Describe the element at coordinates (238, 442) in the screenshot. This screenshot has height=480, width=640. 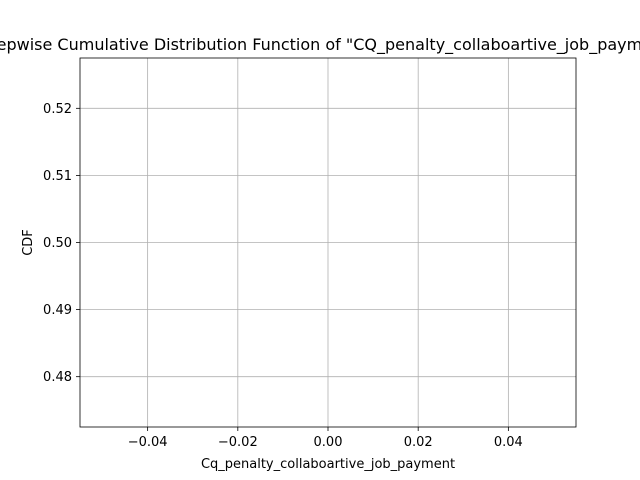
I see `x-tick-label: −0.02` at that location.